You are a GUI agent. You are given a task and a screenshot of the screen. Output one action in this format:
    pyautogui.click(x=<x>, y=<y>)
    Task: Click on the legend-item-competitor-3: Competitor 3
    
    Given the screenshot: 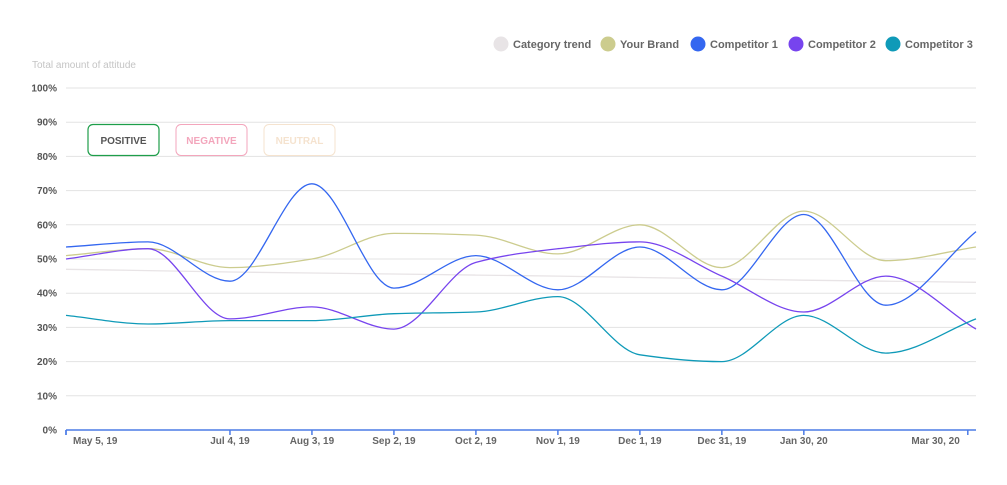 What is the action you would take?
    pyautogui.click(x=929, y=44)
    